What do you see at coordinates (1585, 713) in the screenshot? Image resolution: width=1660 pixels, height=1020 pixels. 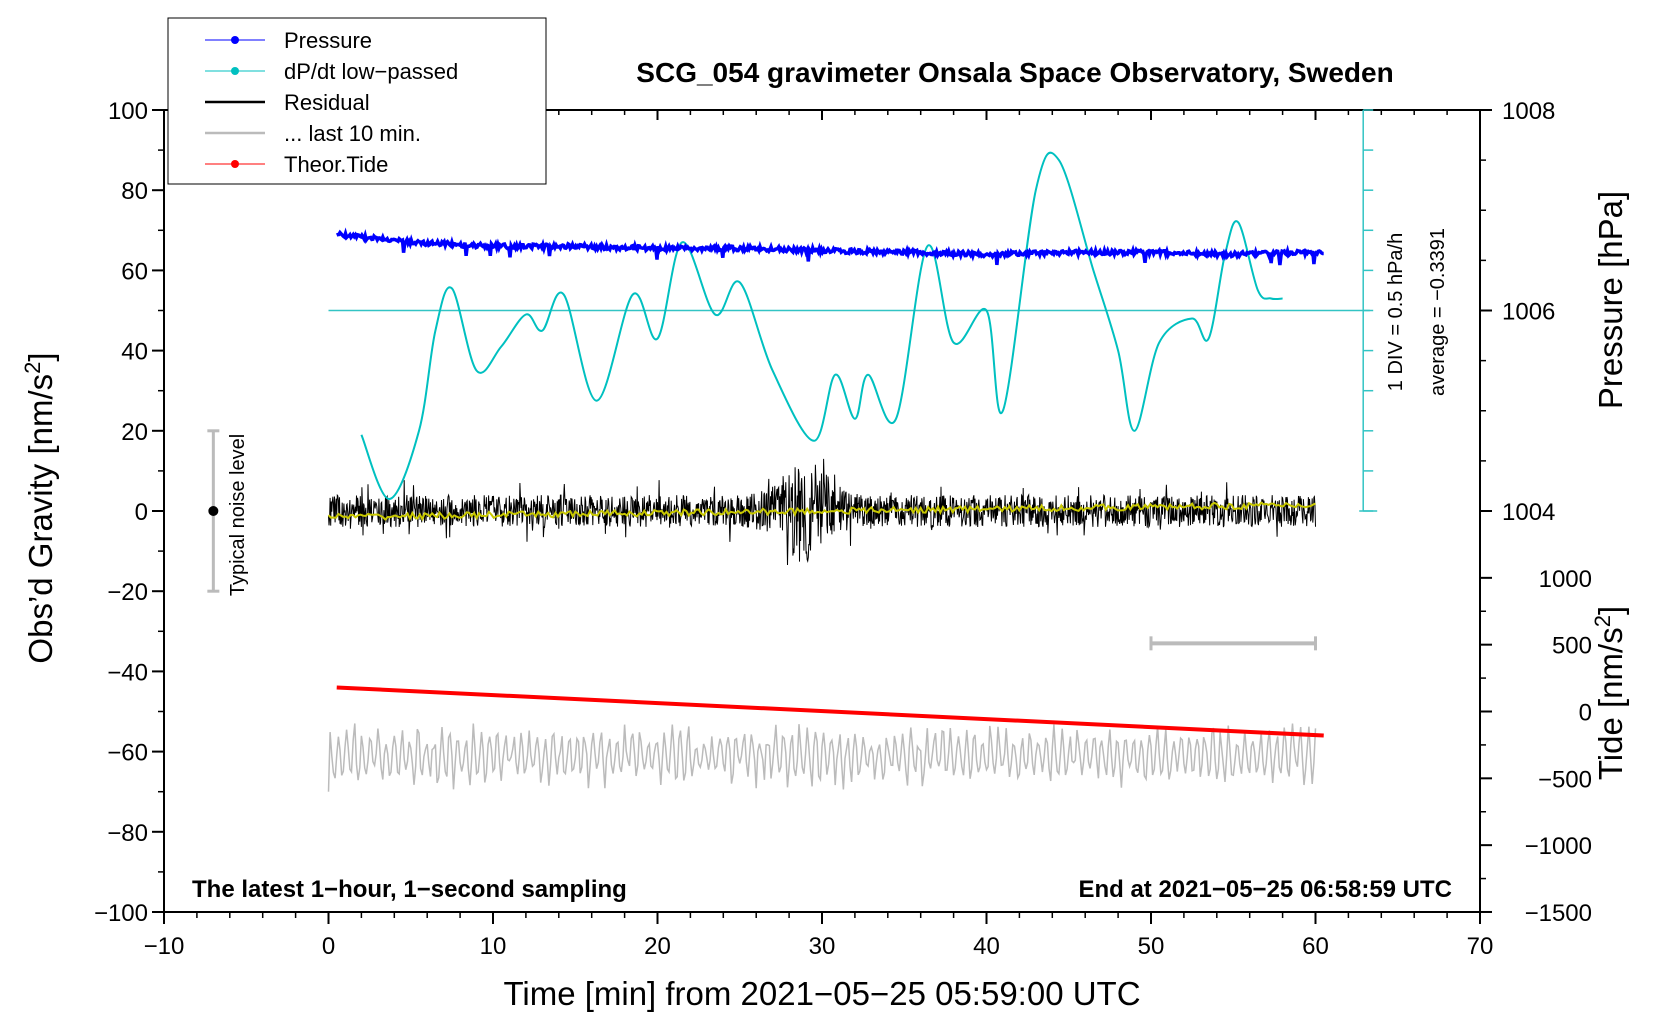 I see `tide-tick-label: 0` at bounding box center [1585, 713].